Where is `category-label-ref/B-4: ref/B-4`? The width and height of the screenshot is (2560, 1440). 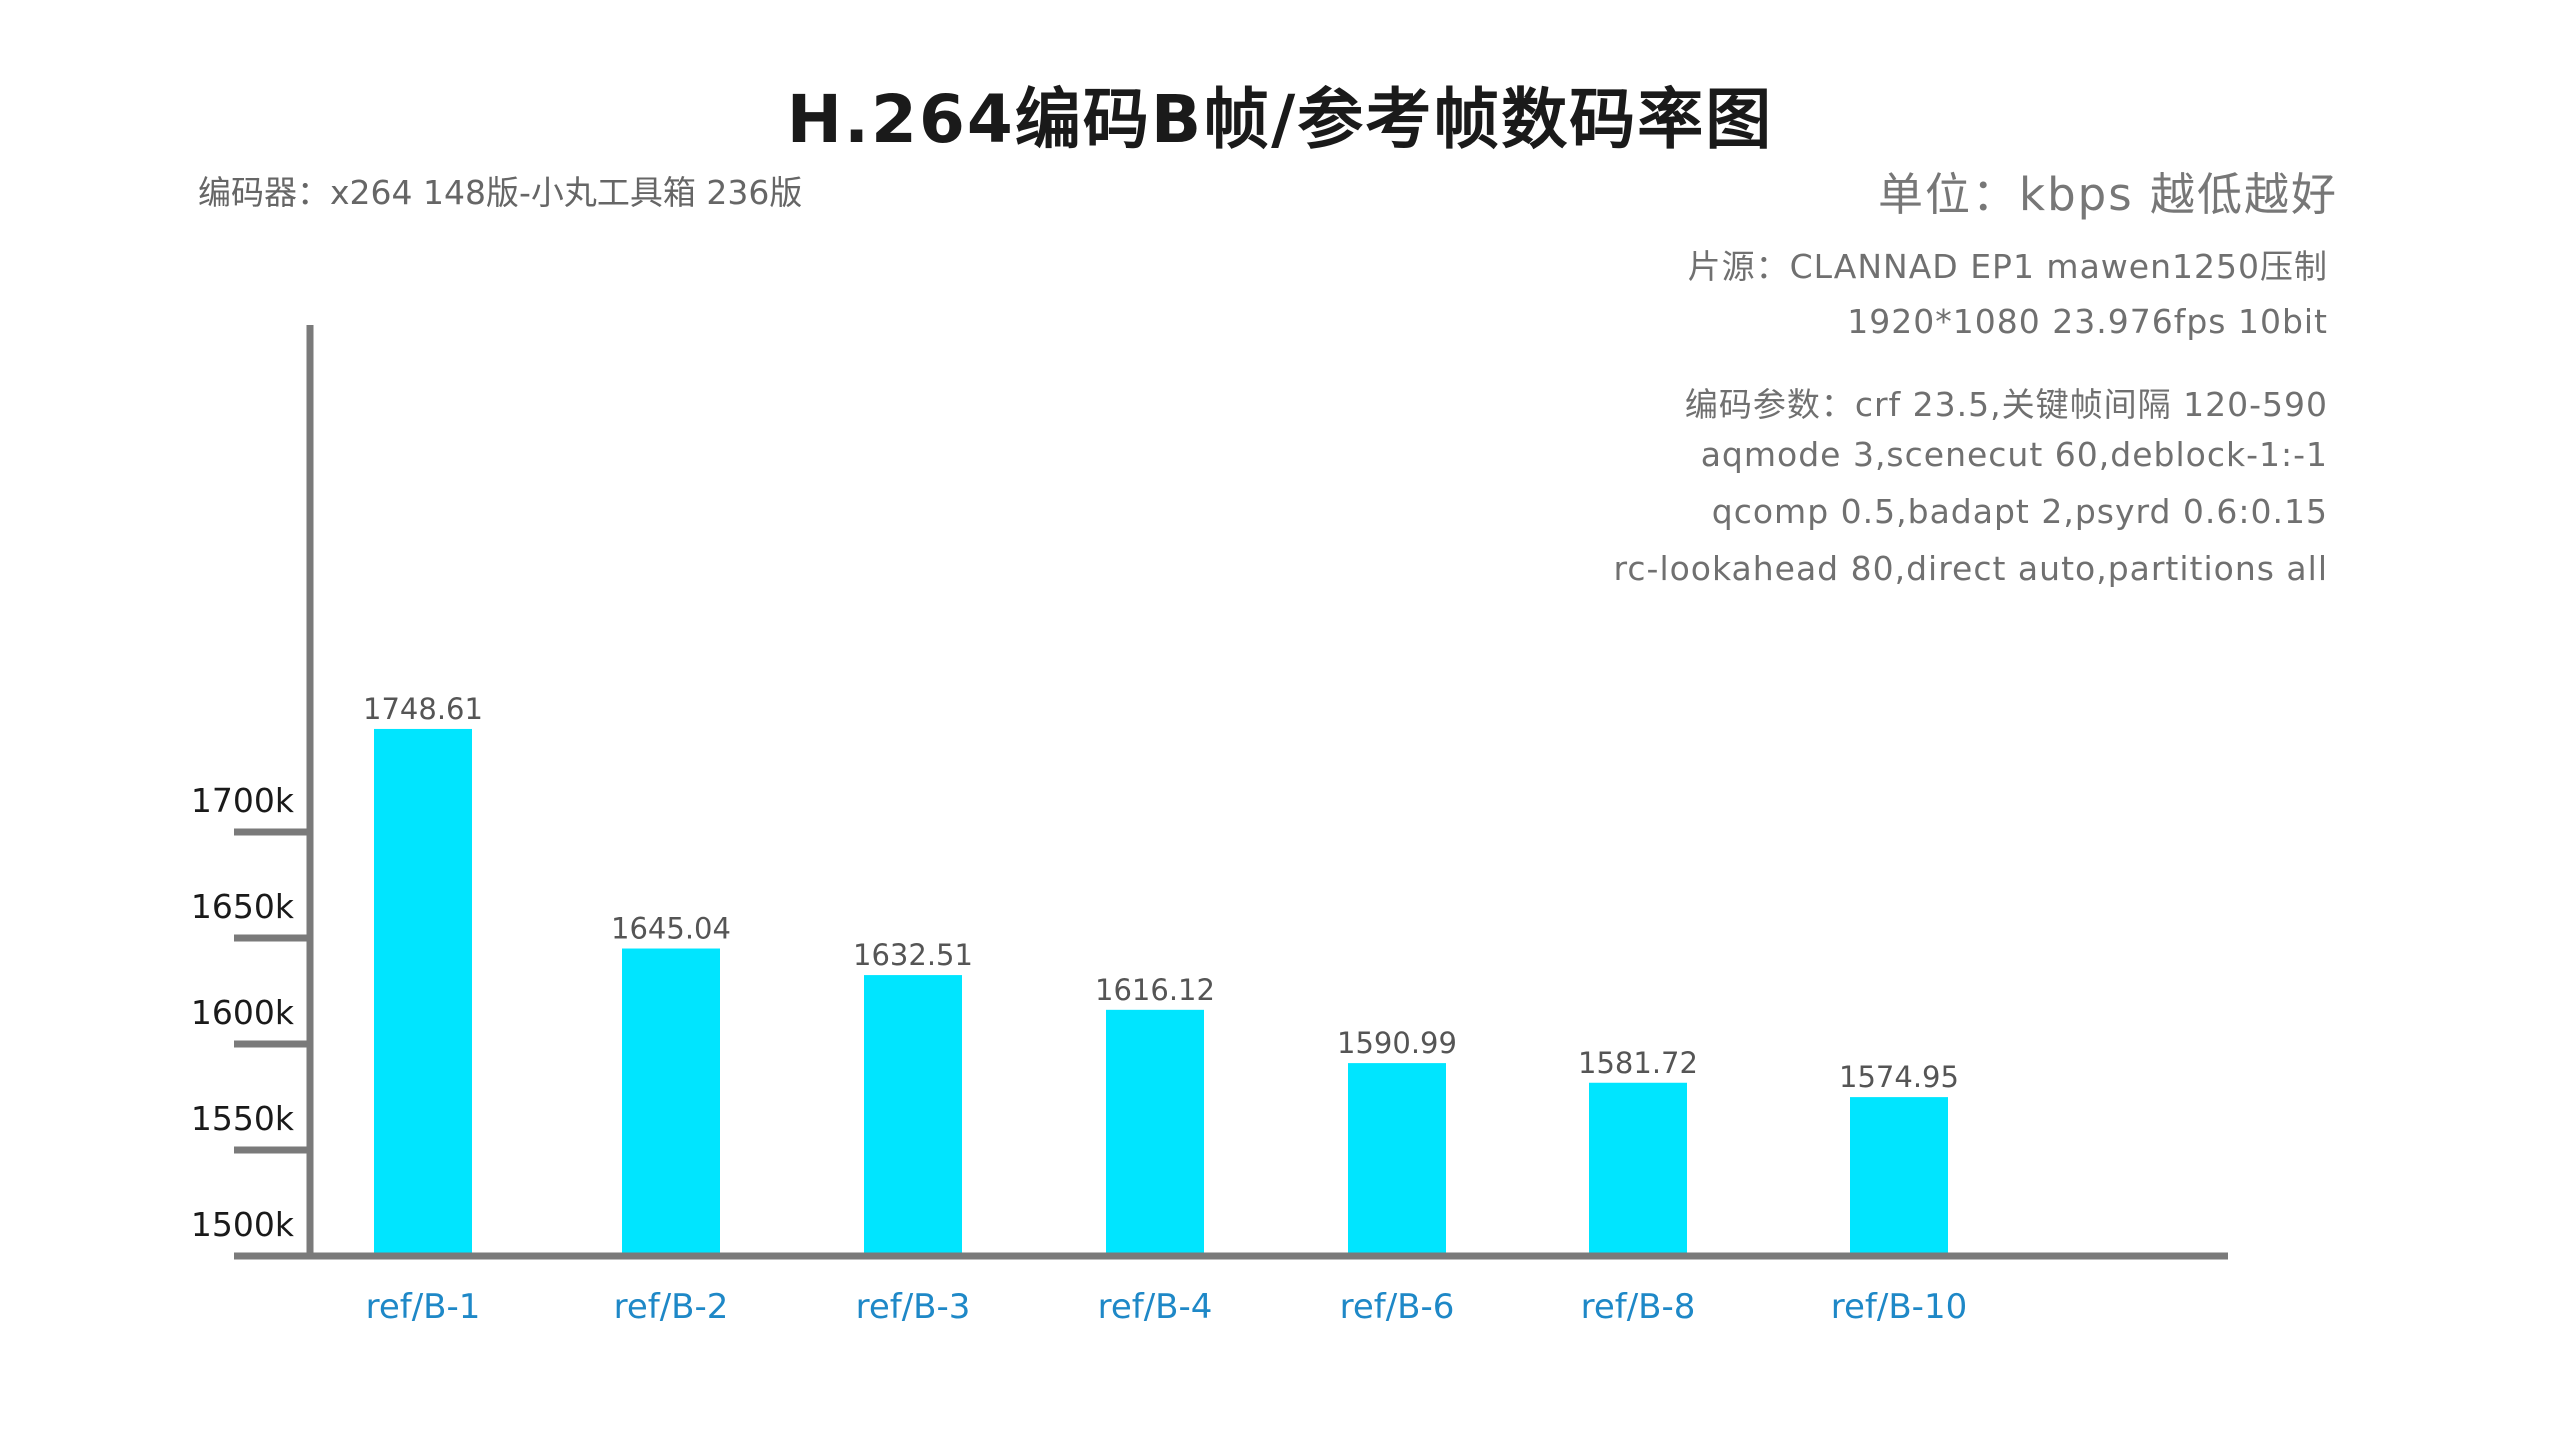
category-label-ref/B-4: ref/B-4 is located at coordinates (1155, 1307).